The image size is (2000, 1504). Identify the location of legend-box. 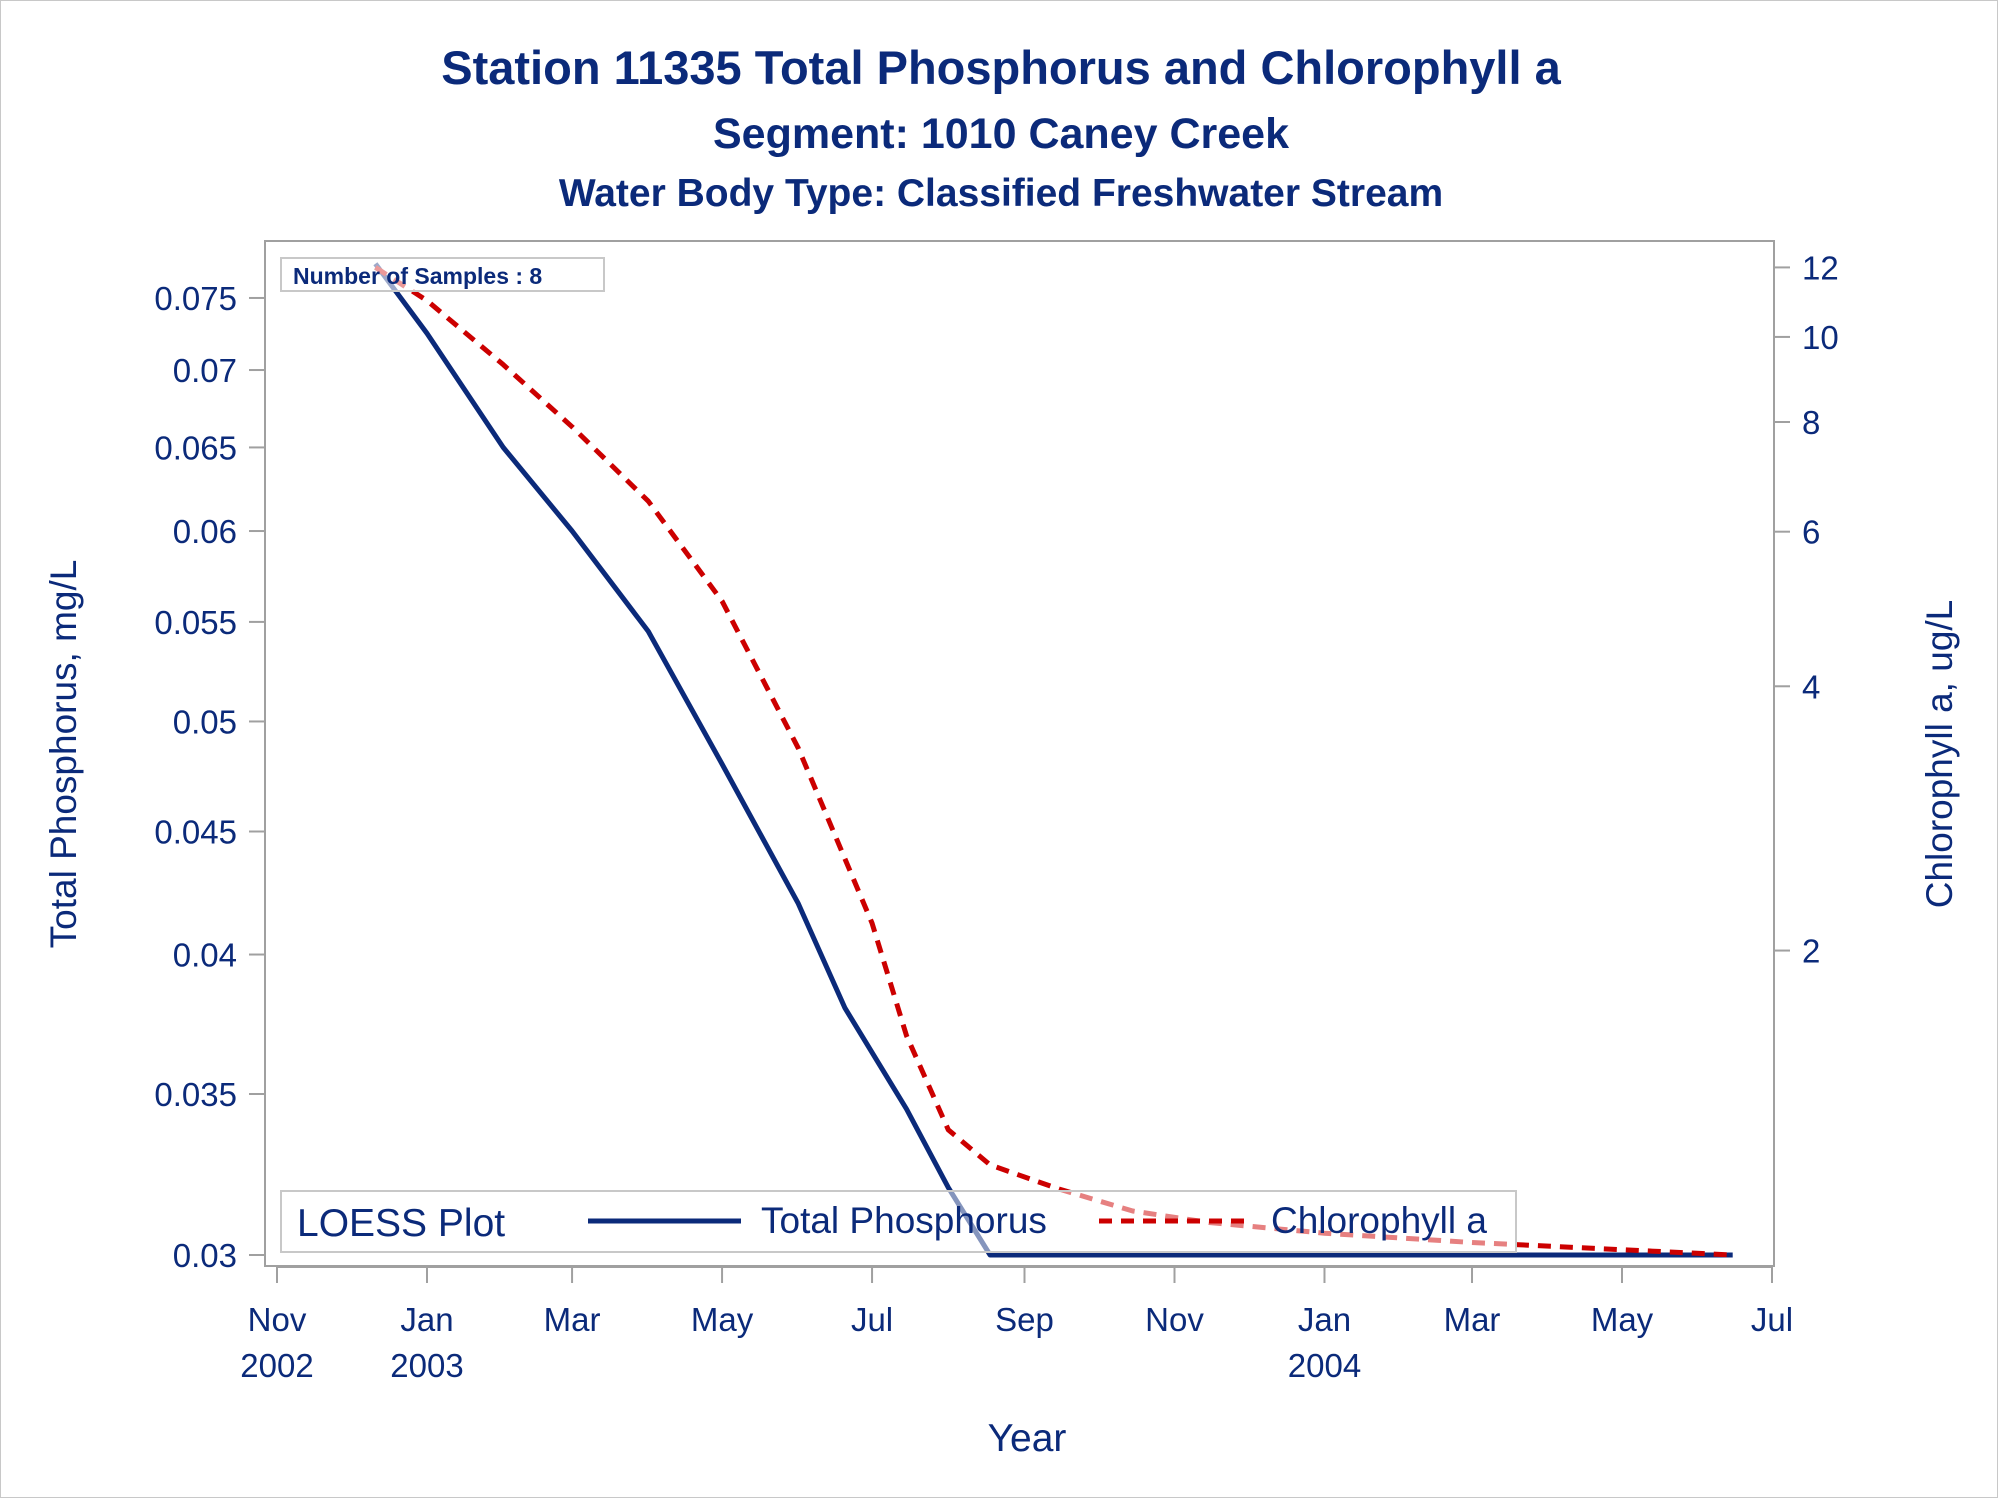
(898, 1221).